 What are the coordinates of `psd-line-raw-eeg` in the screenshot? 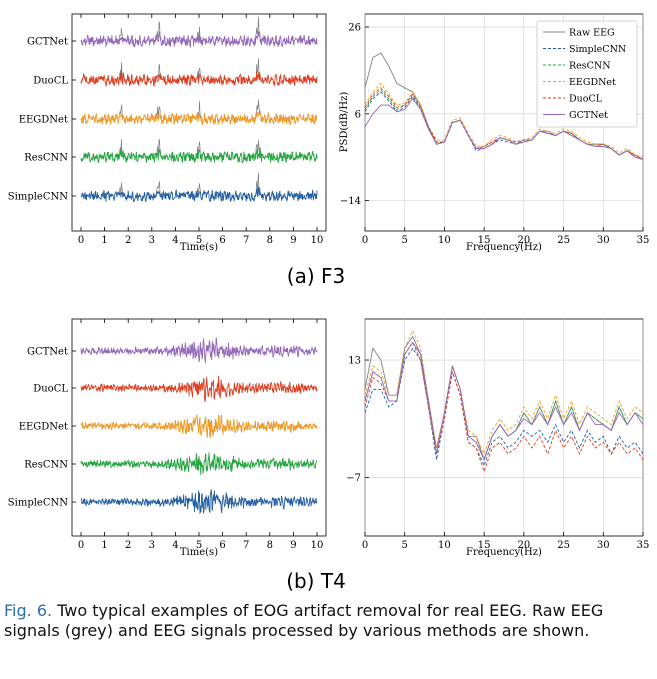 It's located at (504, 398).